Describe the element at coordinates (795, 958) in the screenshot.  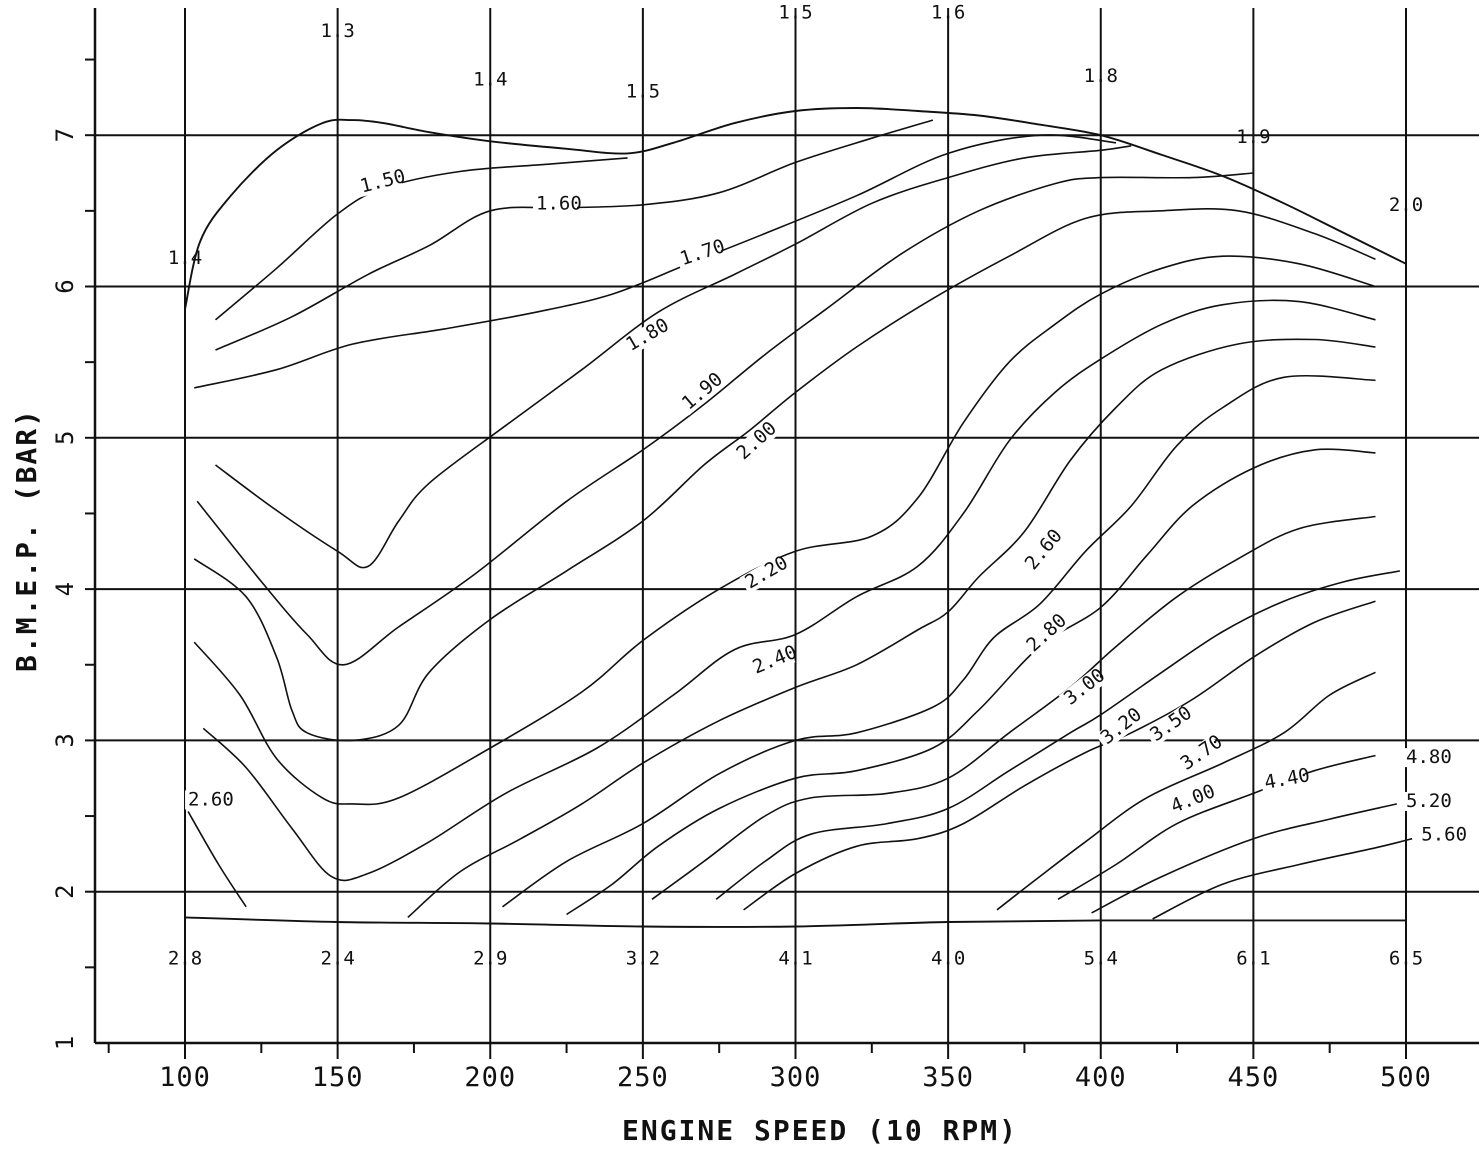
I see `bottom-value-label: 4.1` at that location.